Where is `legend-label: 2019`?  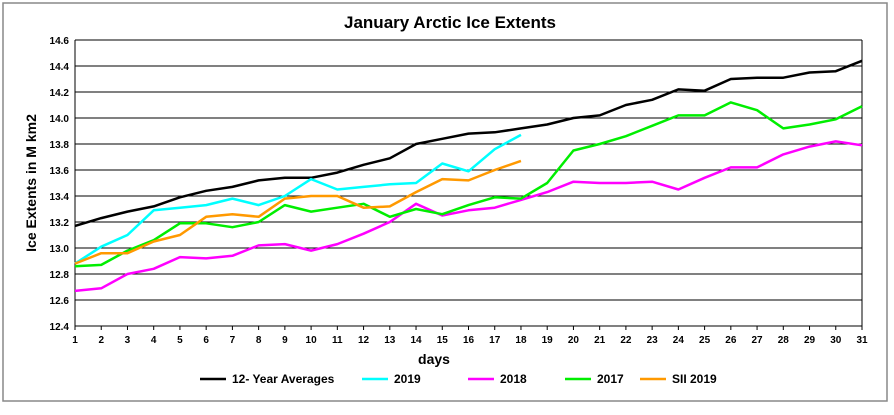 legend-label: 2019 is located at coordinates (407, 379).